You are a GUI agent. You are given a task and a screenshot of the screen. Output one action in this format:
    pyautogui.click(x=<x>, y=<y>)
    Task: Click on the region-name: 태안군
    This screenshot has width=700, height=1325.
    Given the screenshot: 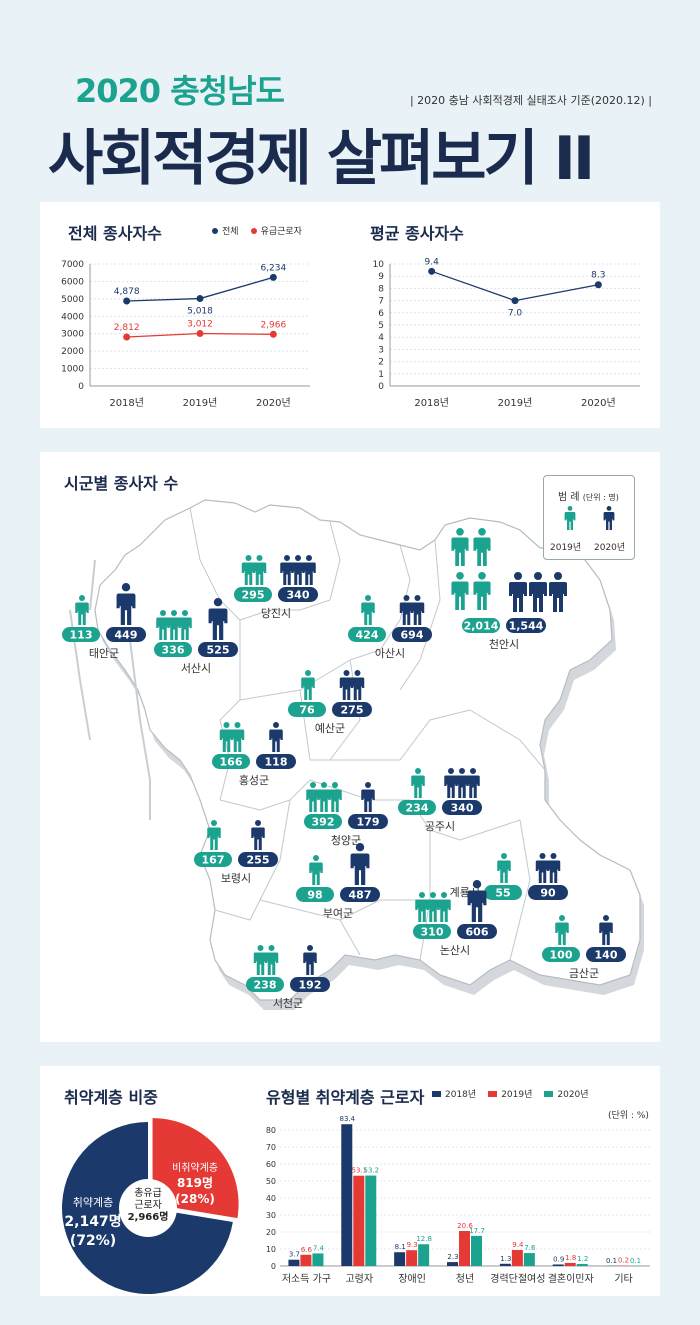 What is the action you would take?
    pyautogui.click(x=104, y=653)
    